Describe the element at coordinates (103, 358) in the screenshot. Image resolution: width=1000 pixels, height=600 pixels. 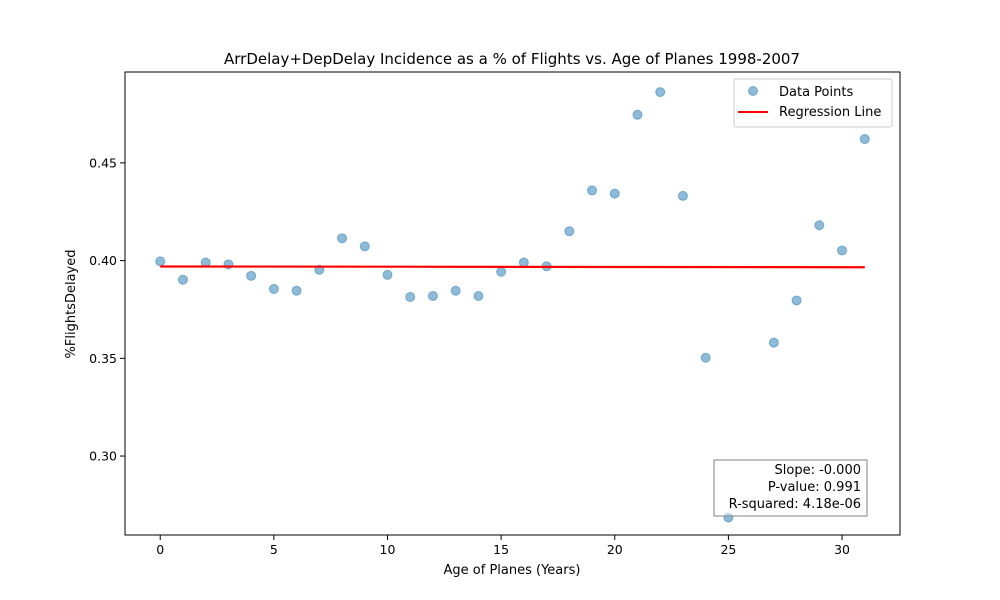
I see `y-tick-label: 0.35` at that location.